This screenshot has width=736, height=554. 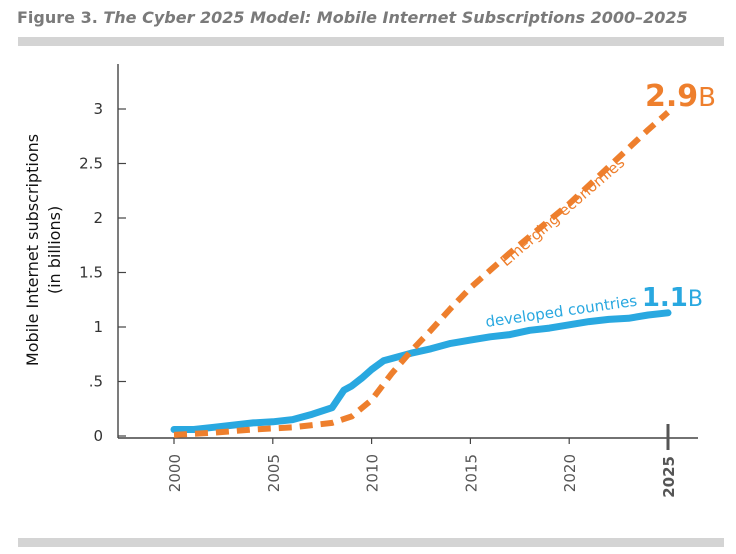 I want to click on end-label-emerging: 2.9B, so click(x=680, y=96).